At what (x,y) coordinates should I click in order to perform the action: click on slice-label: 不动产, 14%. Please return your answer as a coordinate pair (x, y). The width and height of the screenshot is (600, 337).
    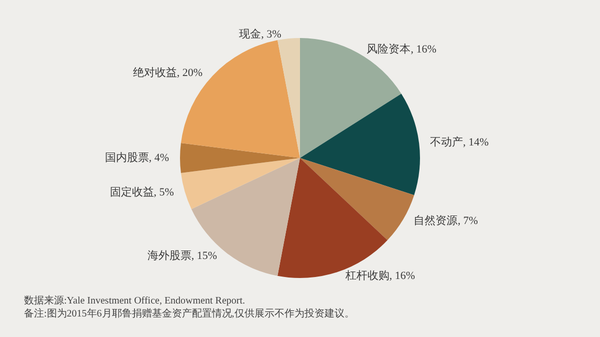
    Looking at the image, I should click on (459, 141).